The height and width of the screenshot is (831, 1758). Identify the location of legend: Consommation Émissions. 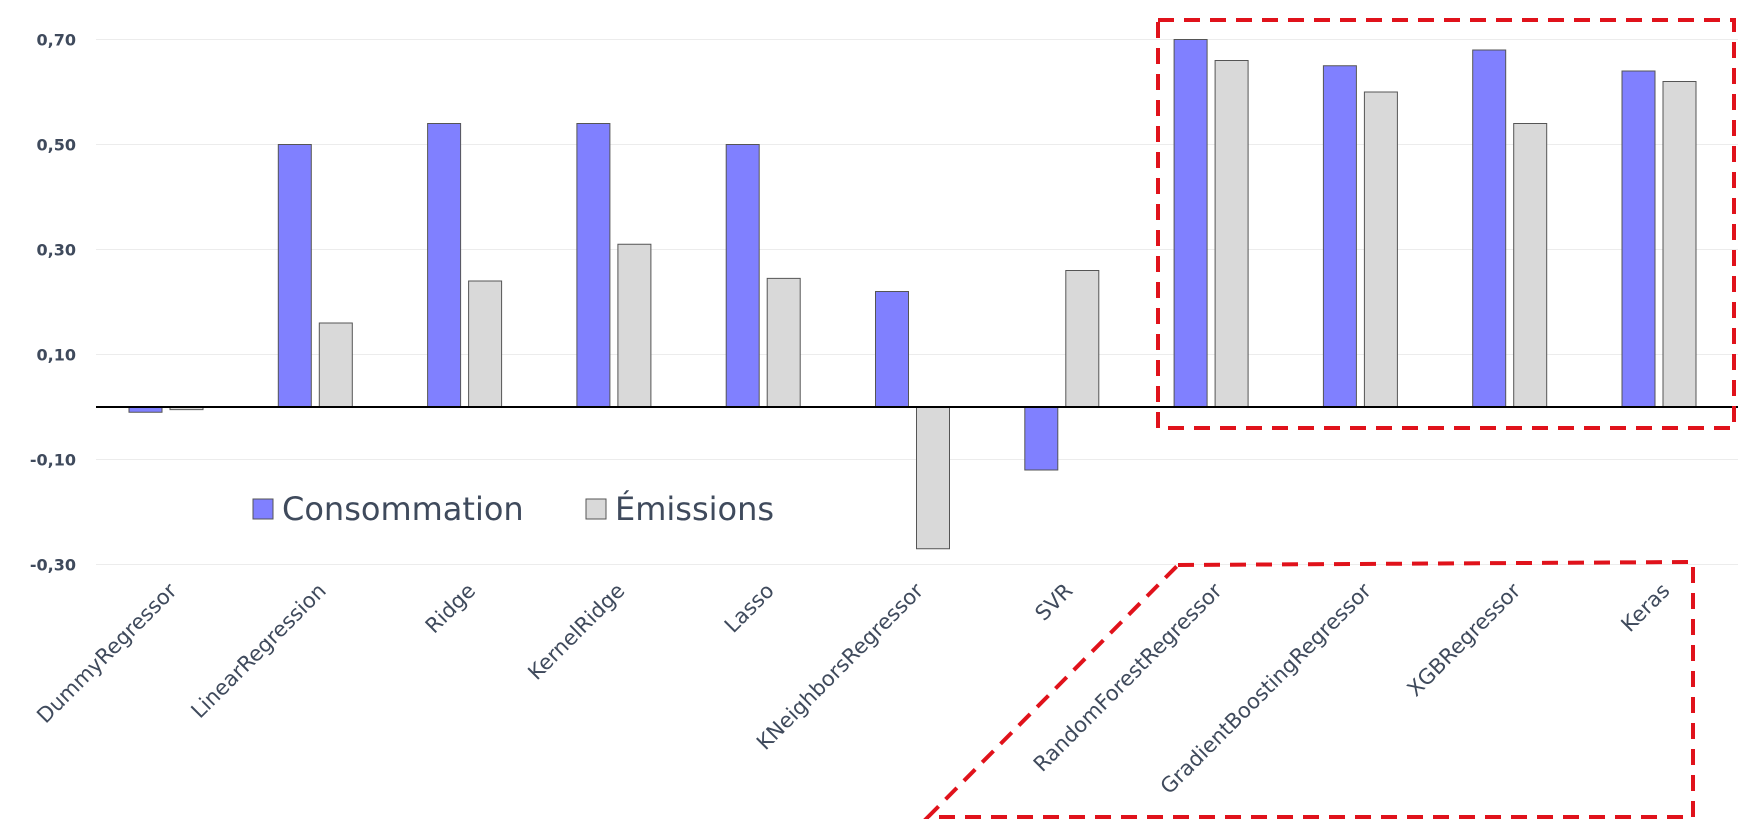
(513, 509).